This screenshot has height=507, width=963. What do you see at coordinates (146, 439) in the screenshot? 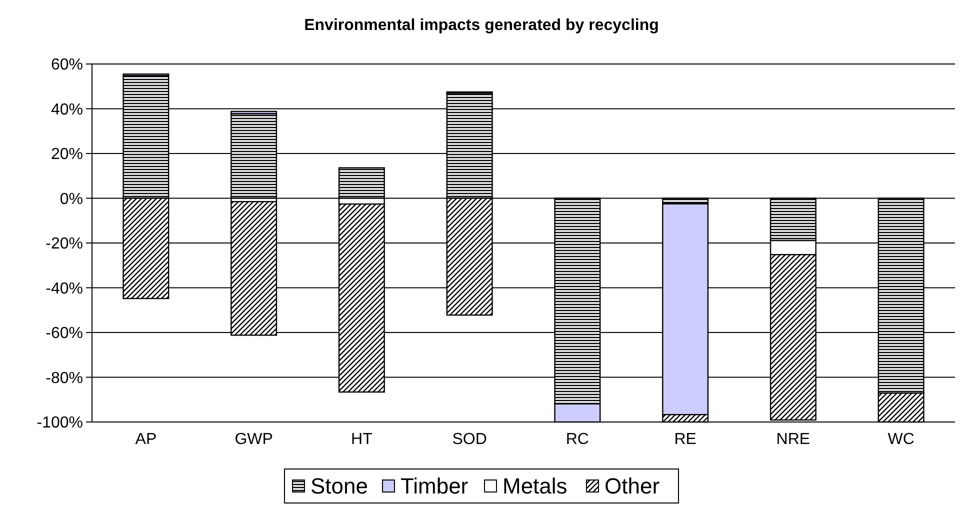
I see `x-tick-label: AP` at bounding box center [146, 439].